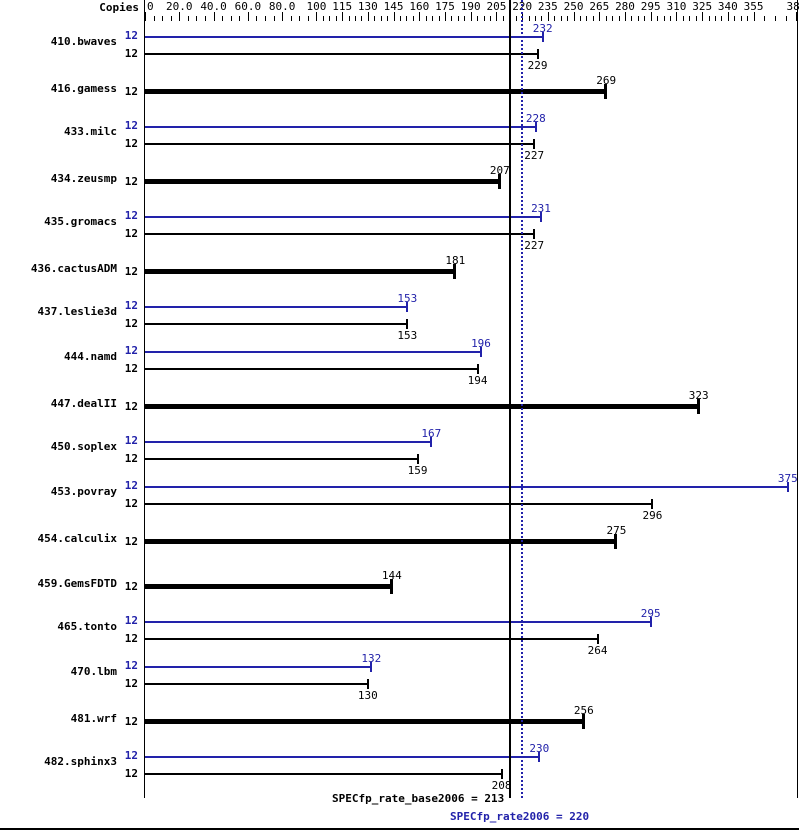 The width and height of the screenshot is (799, 831). What do you see at coordinates (399, 226) in the screenshot?
I see `benchmark-row: 435.gromacs 231 12 227 12` at bounding box center [399, 226].